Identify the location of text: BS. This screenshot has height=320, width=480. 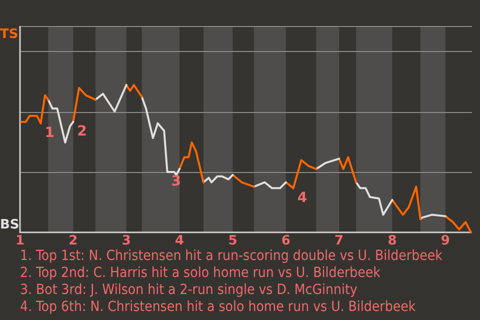
(10, 224).